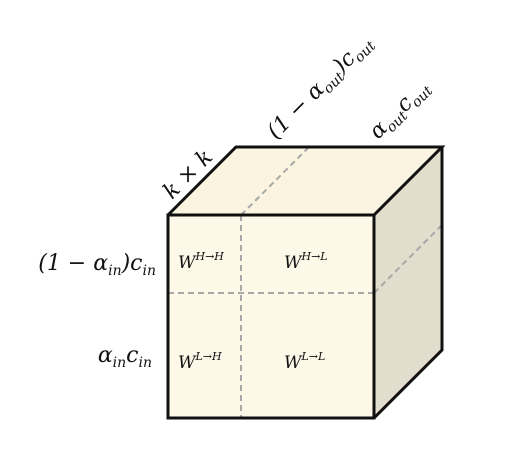 This screenshot has height=462, width=522. What do you see at coordinates (408, 259) in the screenshot?
I see `side-face-divider` at bounding box center [408, 259].